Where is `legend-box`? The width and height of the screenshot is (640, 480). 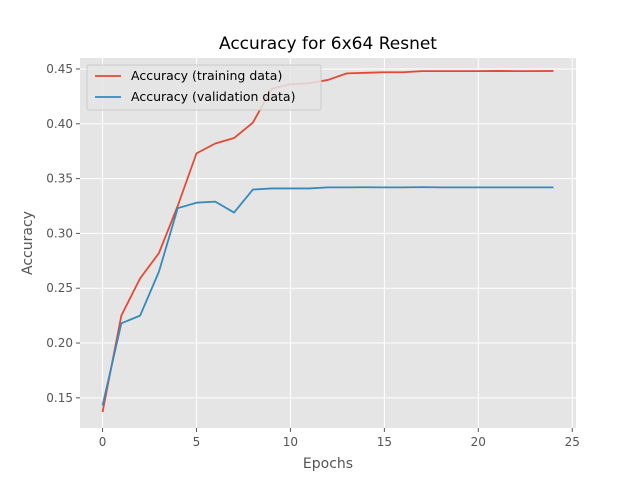 legend-box is located at coordinates (204, 87).